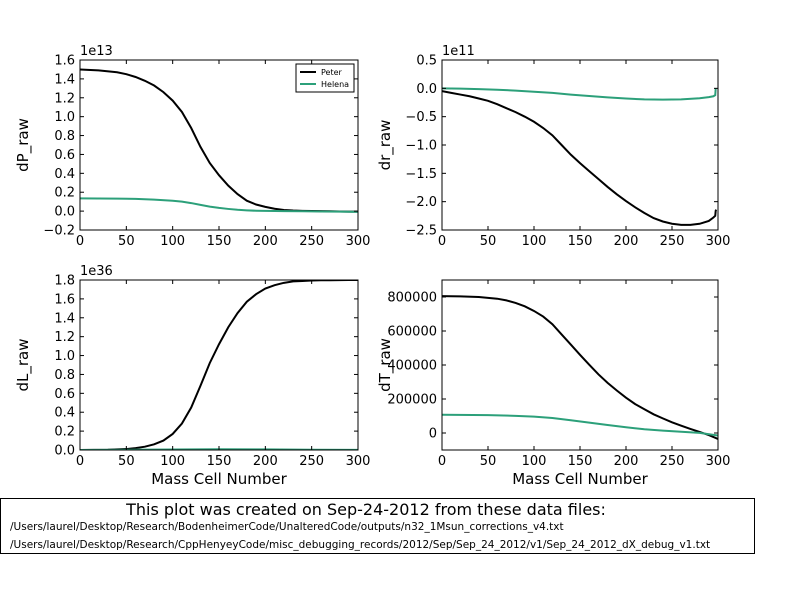 This screenshot has width=800, height=600. Describe the element at coordinates (64, 281) in the screenshot. I see `y-tick-label: 1.8` at that location.